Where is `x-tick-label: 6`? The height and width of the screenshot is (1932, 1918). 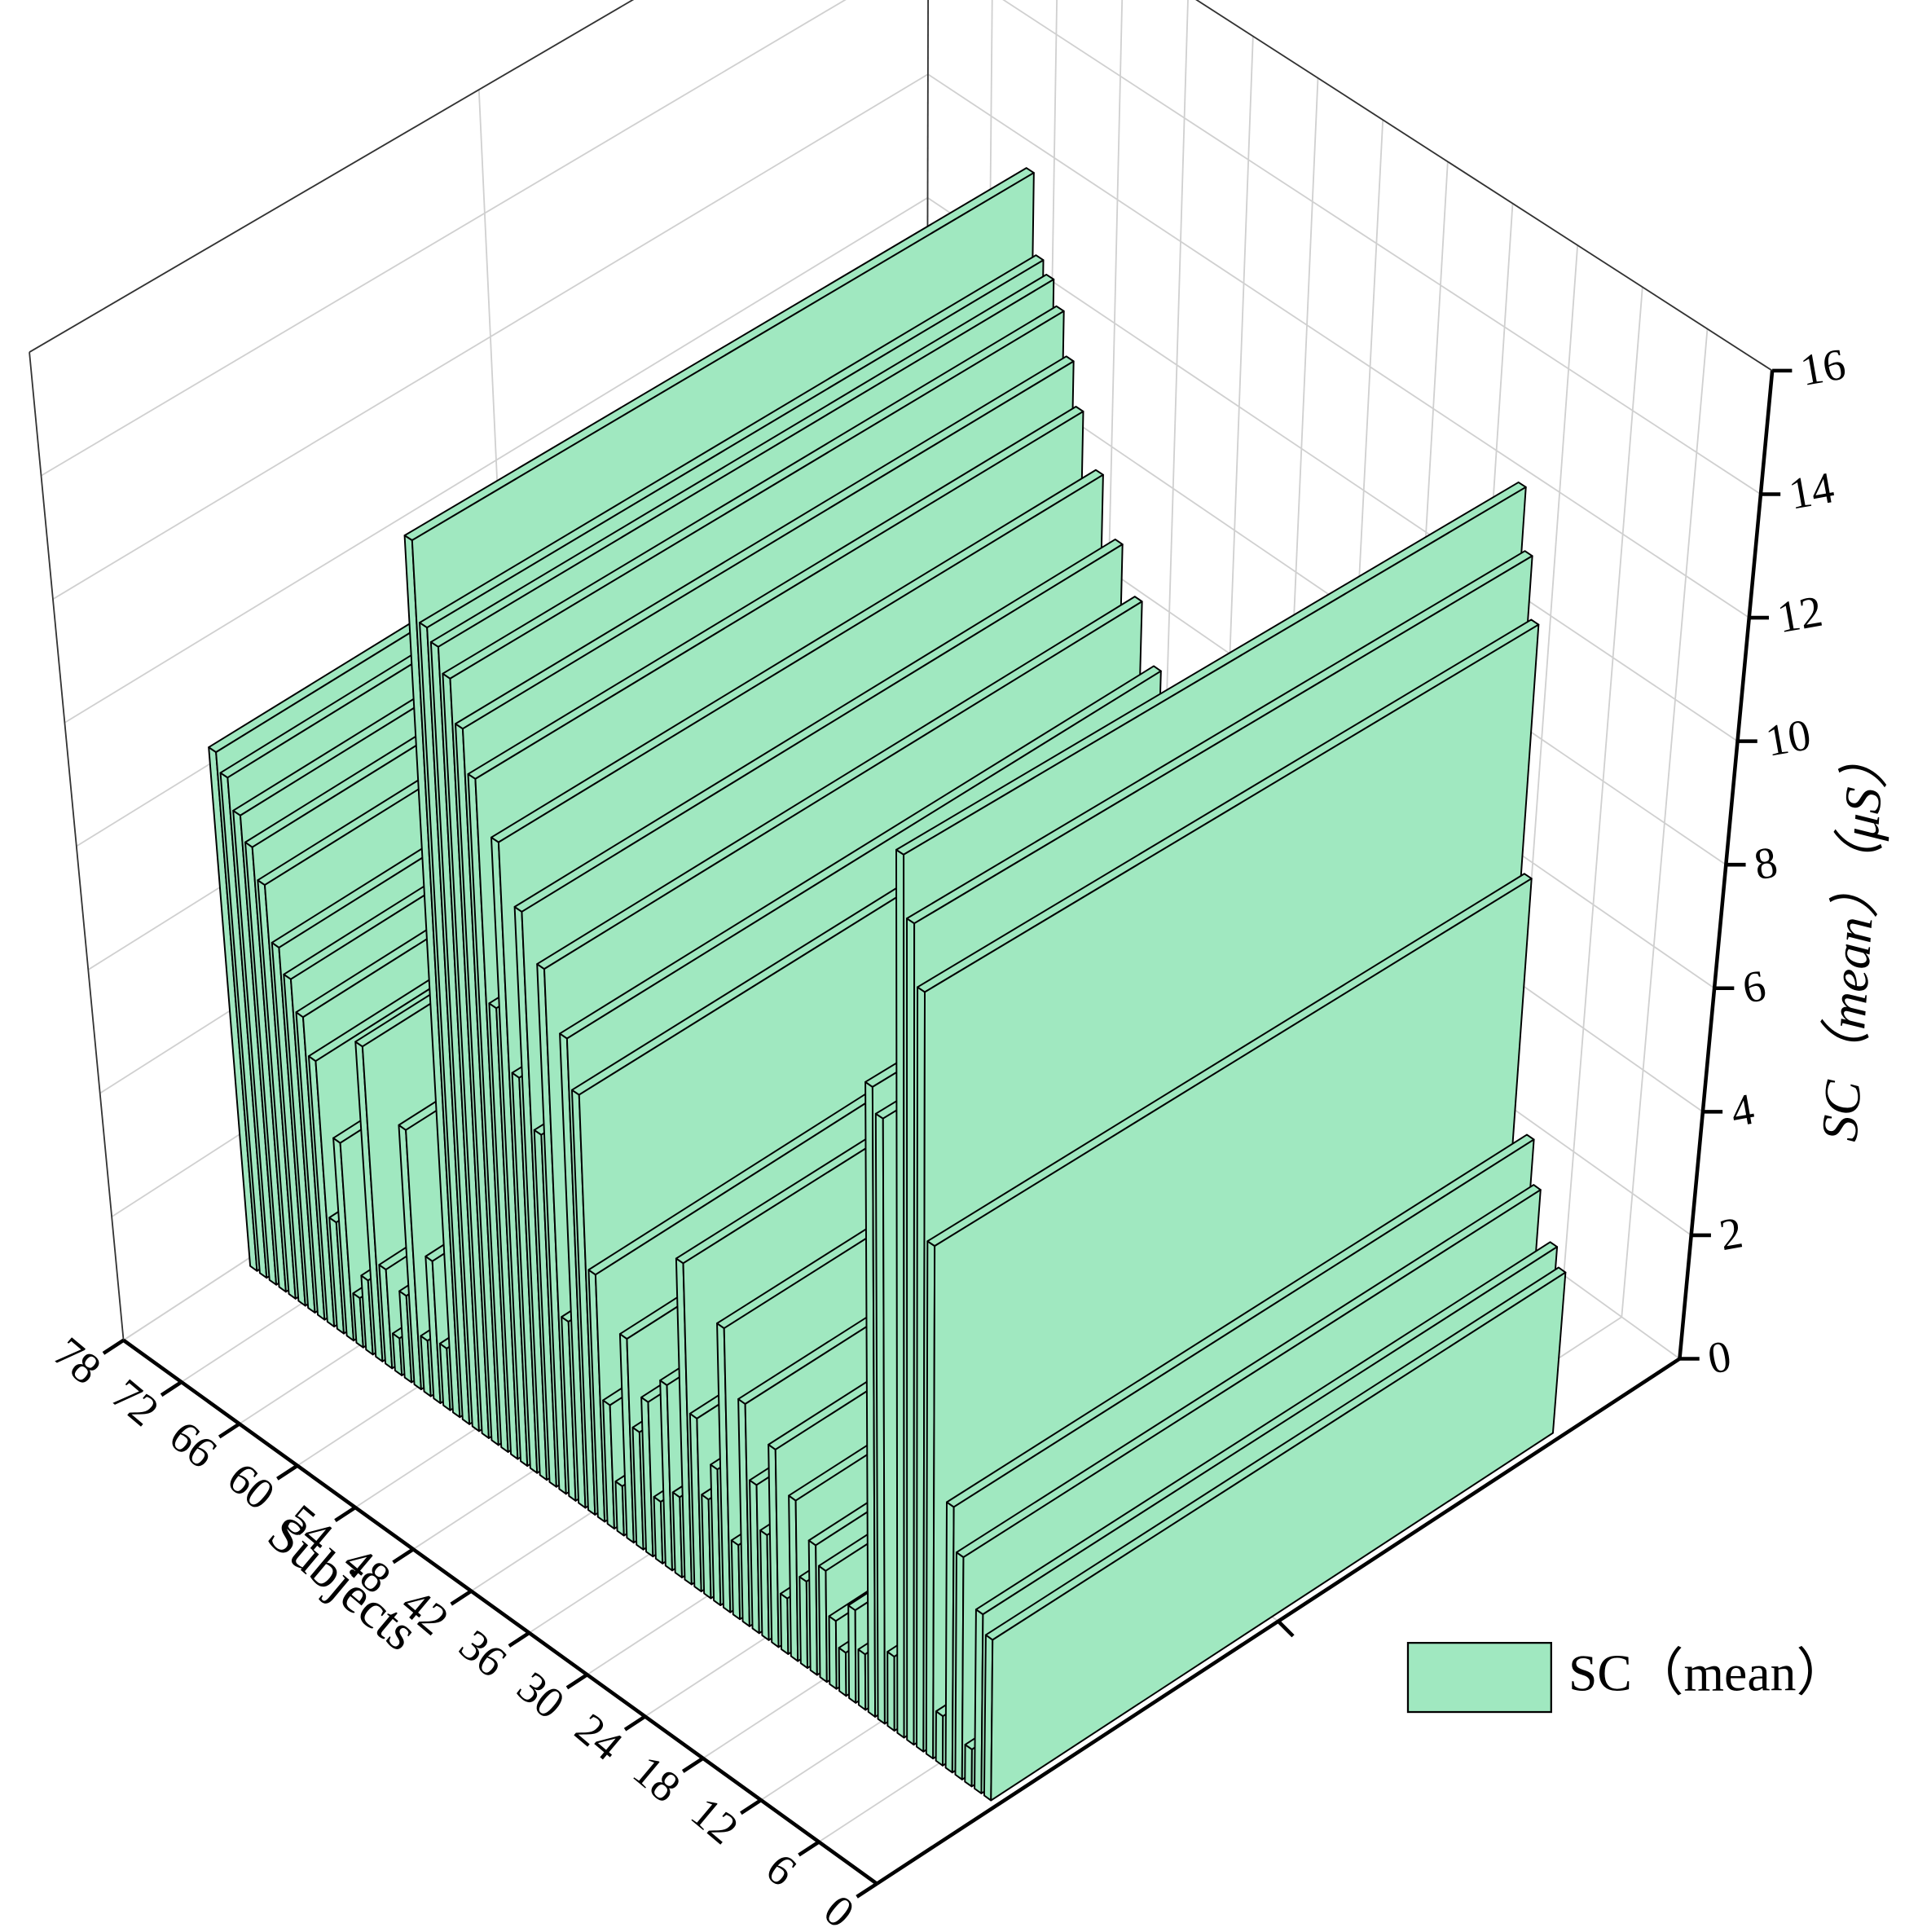 x-tick-label: 6 is located at coordinates (781, 1869).